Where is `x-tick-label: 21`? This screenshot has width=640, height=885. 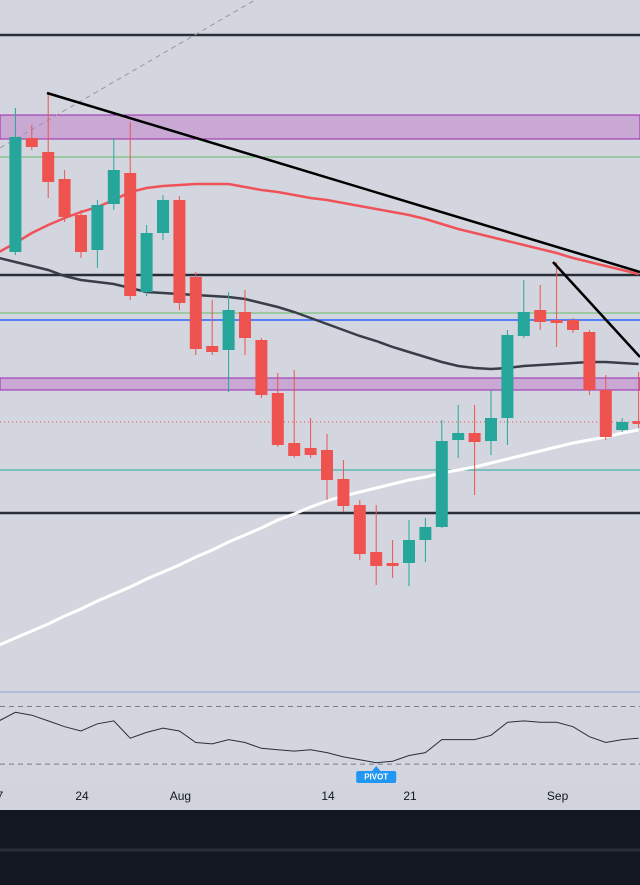 x-tick-label: 21 is located at coordinates (410, 796).